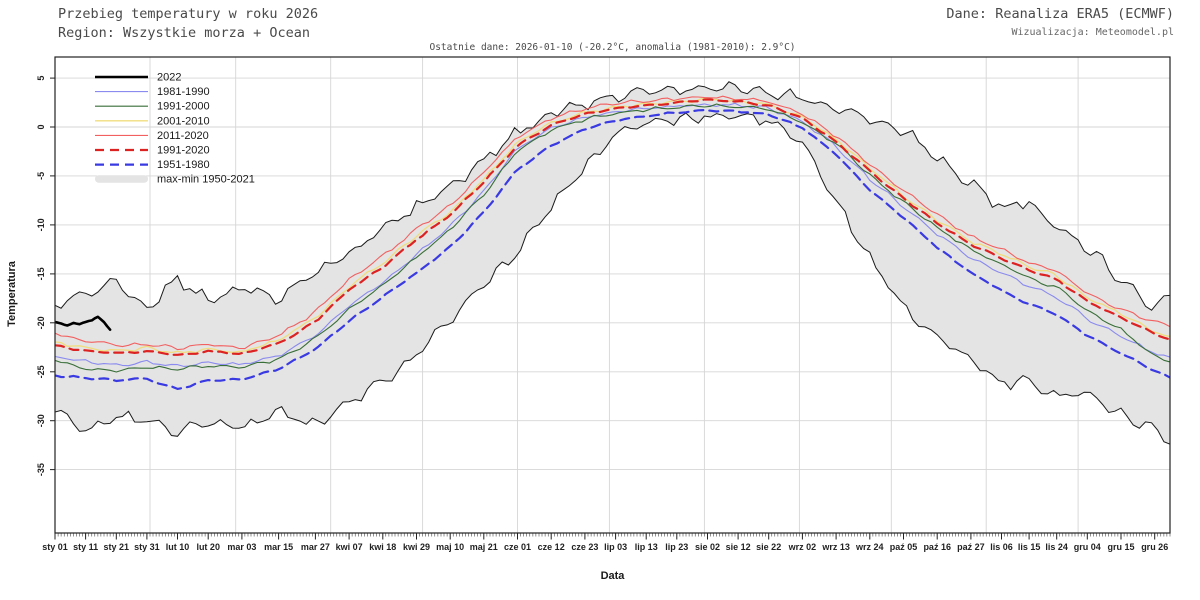 This screenshot has height=600, width=1200. I want to click on x-tick-label: cze 01, so click(517, 547).